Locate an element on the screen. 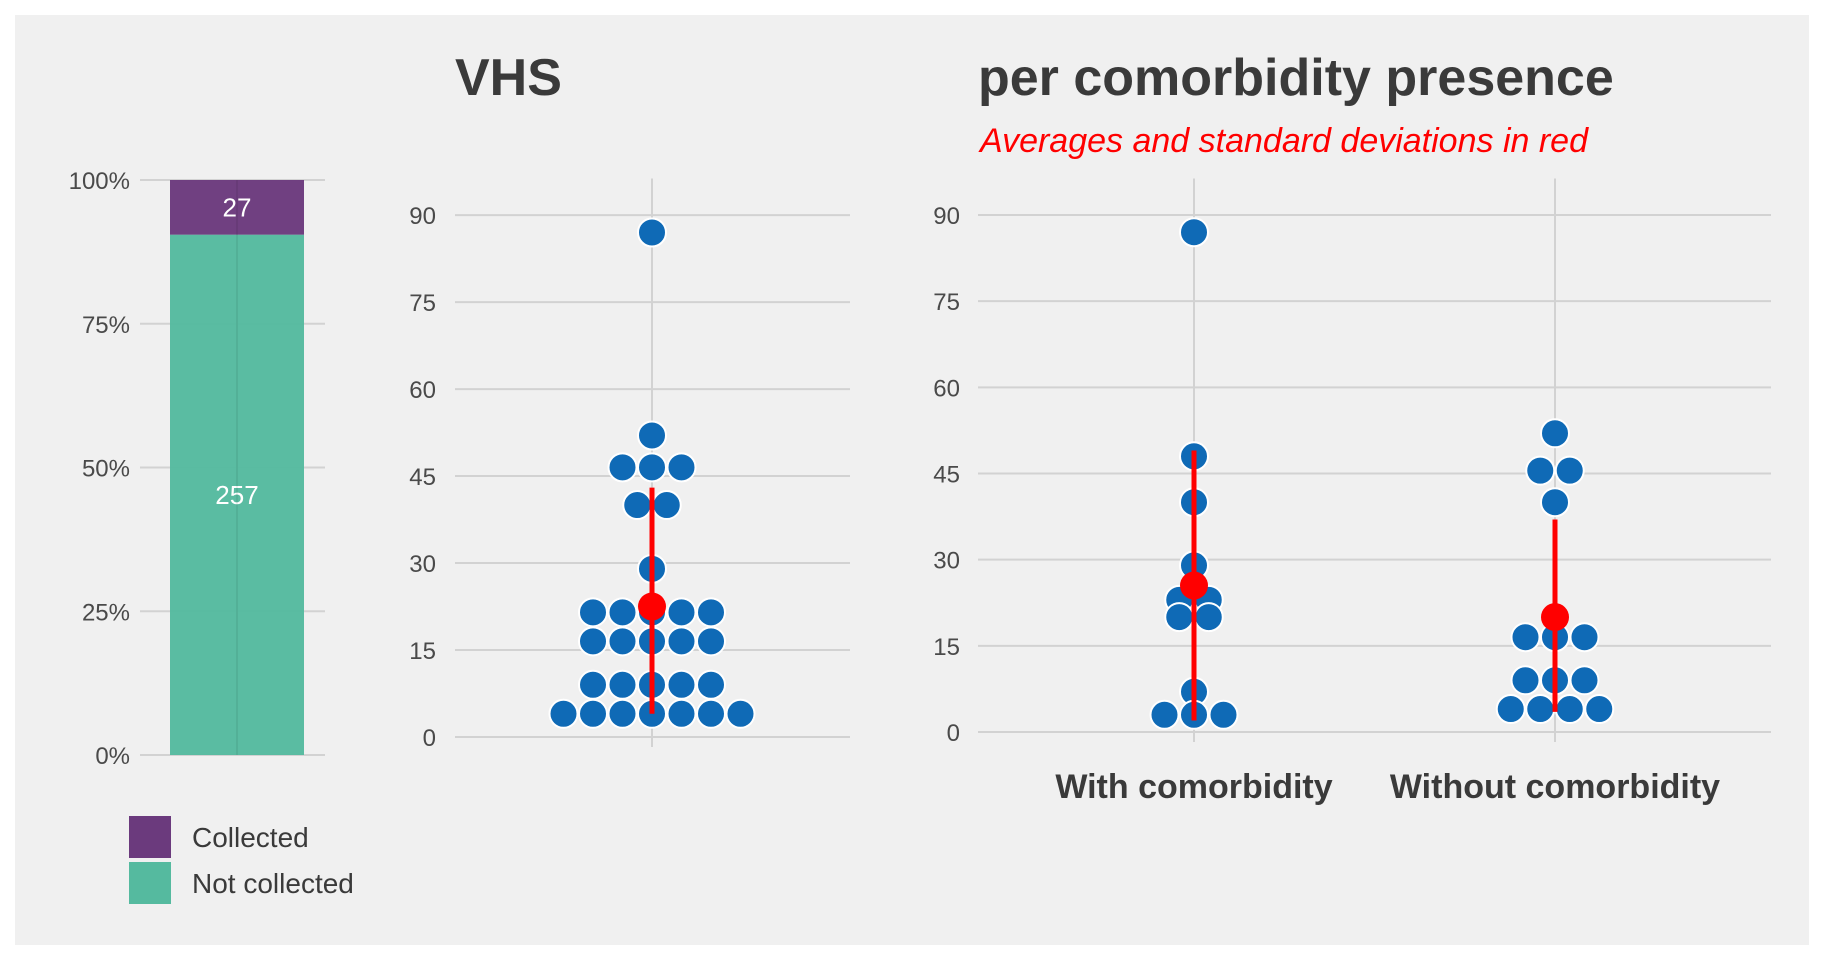  comorbidity-y-tick-label: 15 is located at coordinates (946, 647).